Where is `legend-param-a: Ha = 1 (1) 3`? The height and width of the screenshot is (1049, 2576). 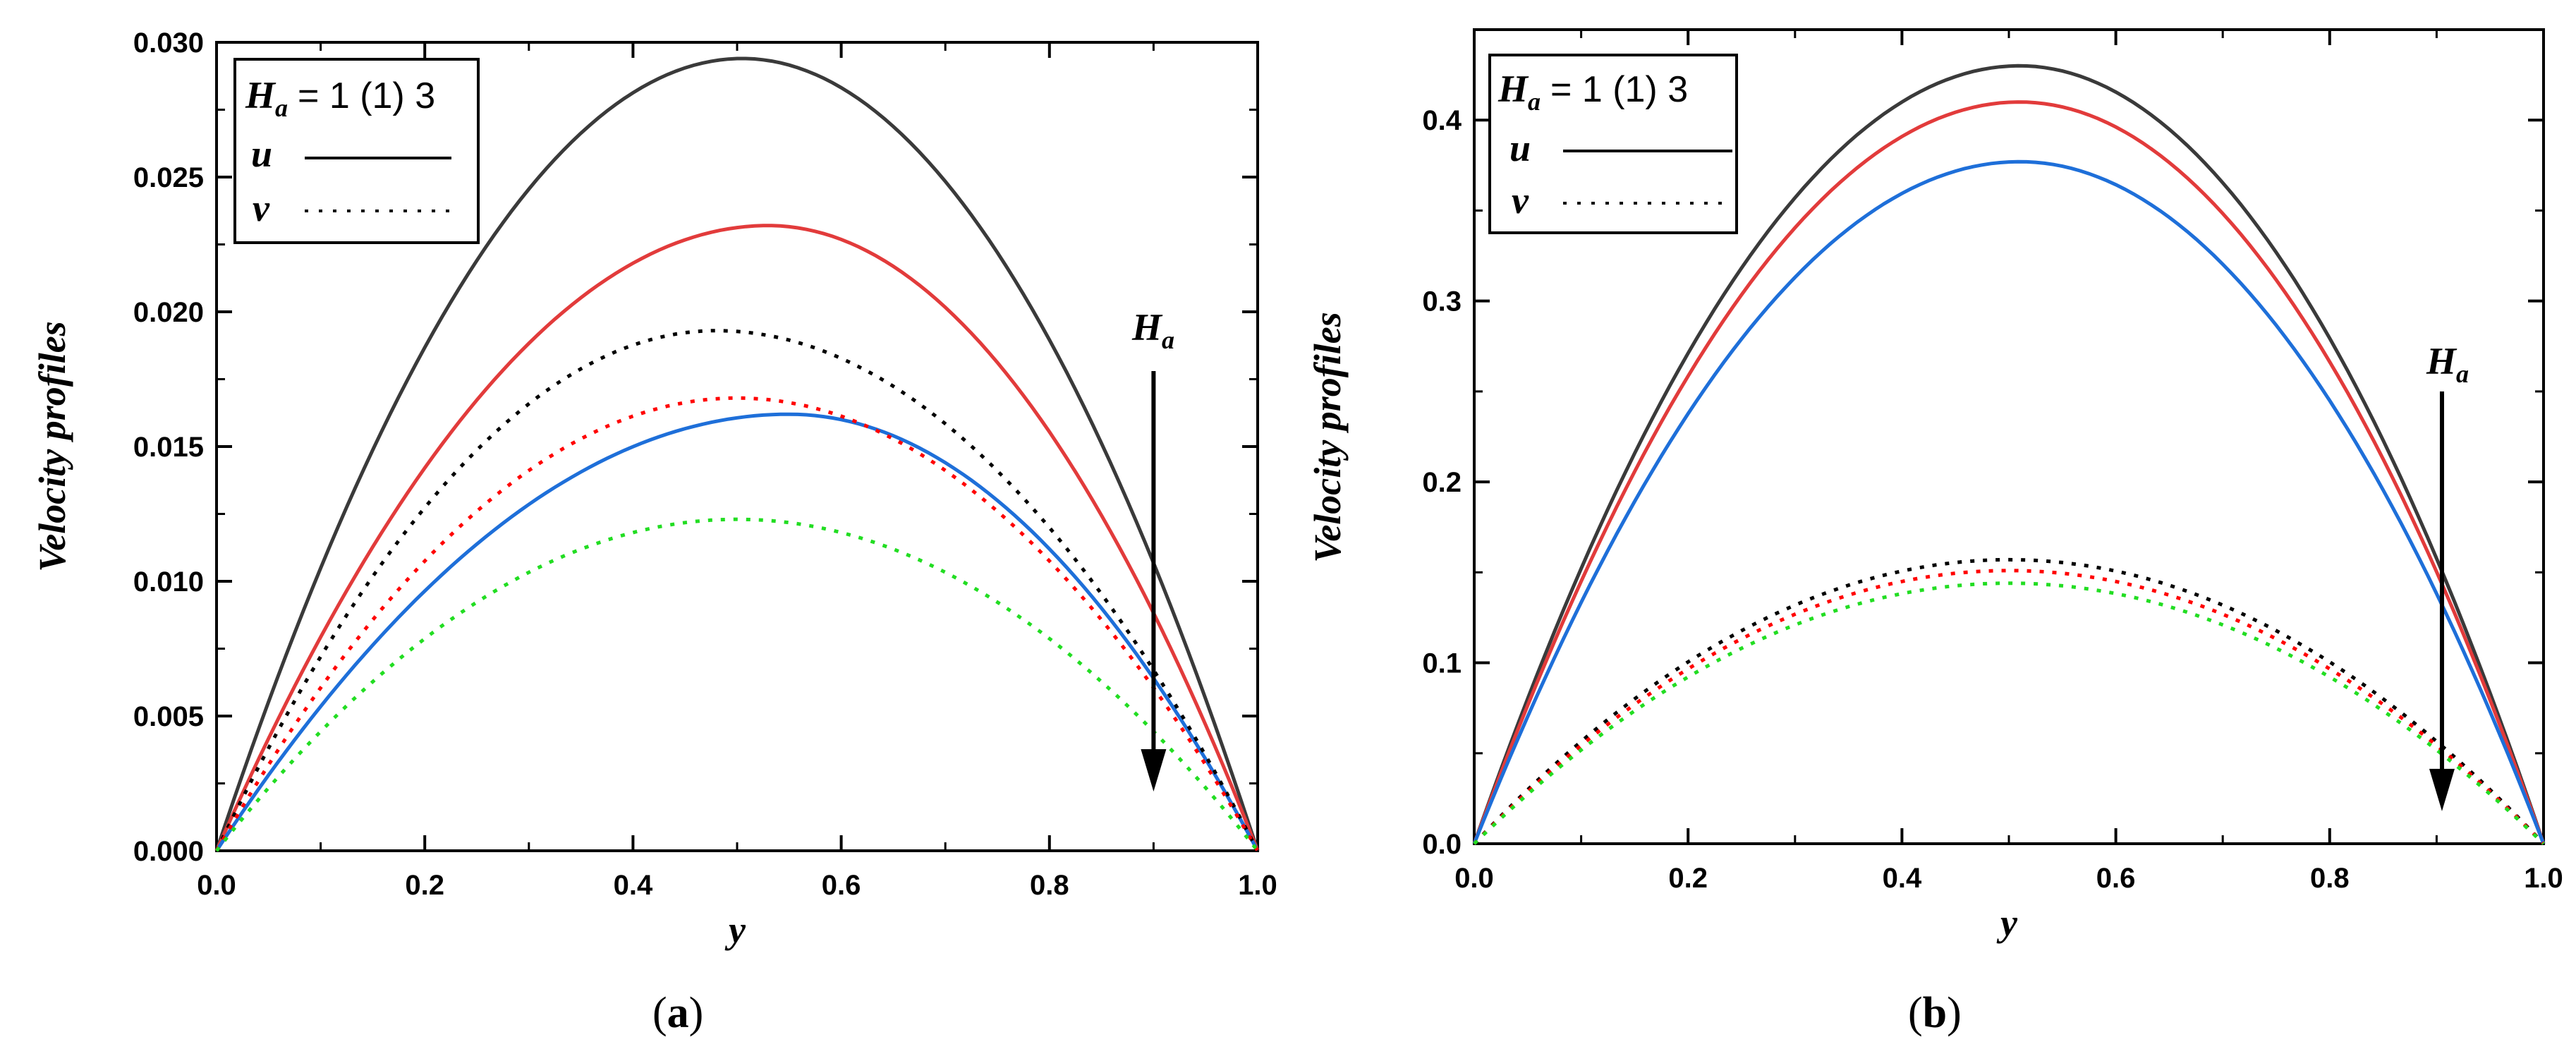
legend-param-a: Ha = 1 (1) 3 is located at coordinates (340, 98).